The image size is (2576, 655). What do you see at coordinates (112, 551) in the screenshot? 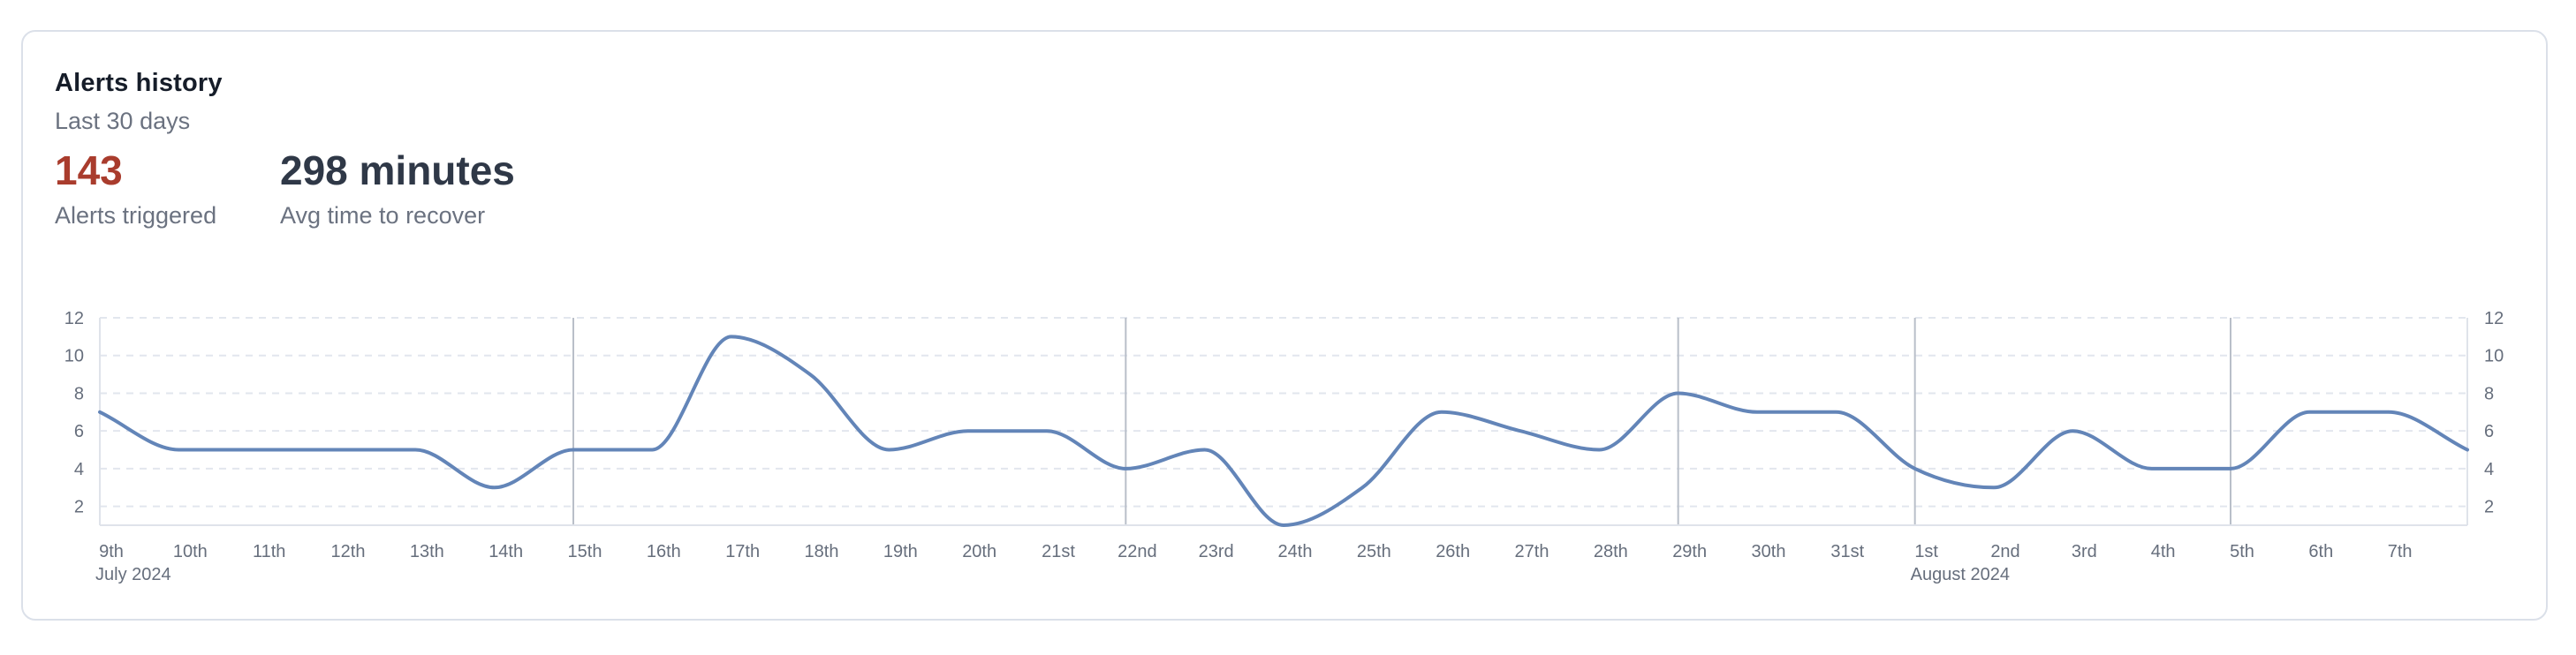
I see `x-axis-tick: 9th` at bounding box center [112, 551].